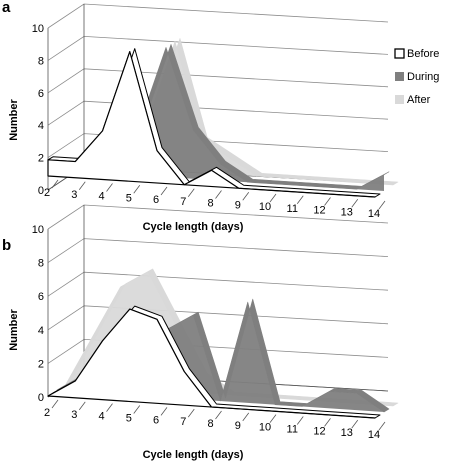 The height and width of the screenshot is (466, 471). Describe the element at coordinates (399, 99) in the screenshot. I see `legend-swatch-after` at that location.